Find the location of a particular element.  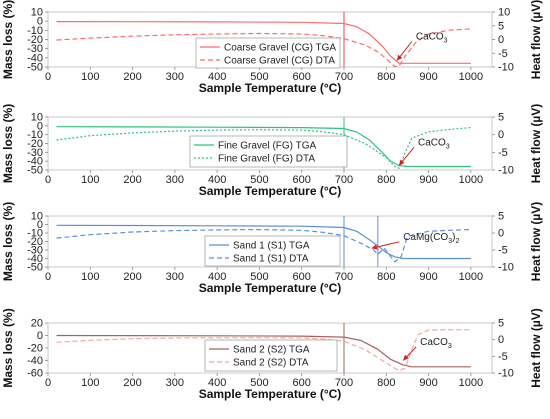

series-line-tga is located at coordinates (263, 351).